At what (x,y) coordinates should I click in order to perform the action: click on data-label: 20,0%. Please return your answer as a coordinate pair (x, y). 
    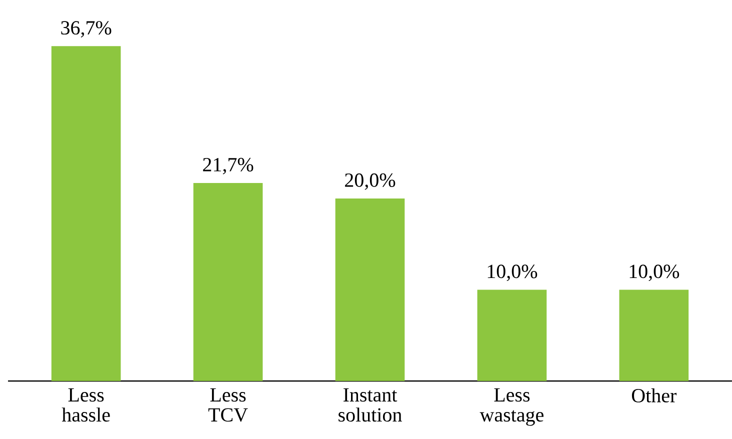
    Looking at the image, I should click on (370, 181).